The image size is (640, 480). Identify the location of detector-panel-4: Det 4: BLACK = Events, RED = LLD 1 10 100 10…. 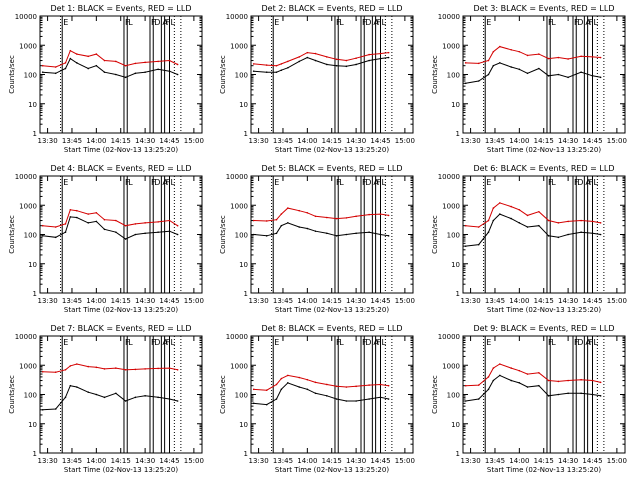
(106, 239).